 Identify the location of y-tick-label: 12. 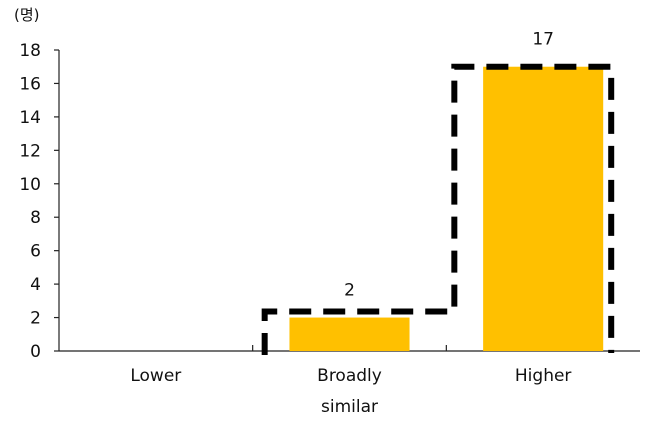
(30, 151).